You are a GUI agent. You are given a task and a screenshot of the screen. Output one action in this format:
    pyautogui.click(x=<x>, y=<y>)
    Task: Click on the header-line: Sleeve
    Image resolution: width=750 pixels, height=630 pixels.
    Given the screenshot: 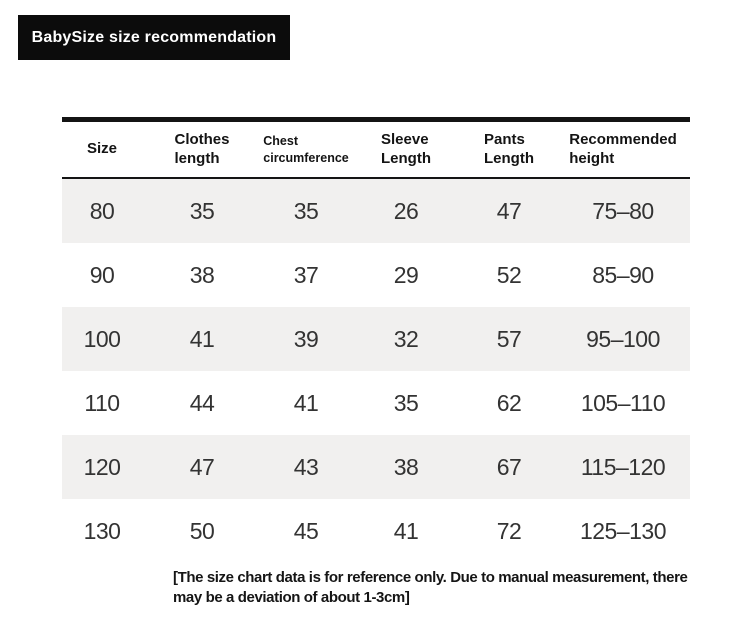 What is the action you would take?
    pyautogui.click(x=405, y=140)
    